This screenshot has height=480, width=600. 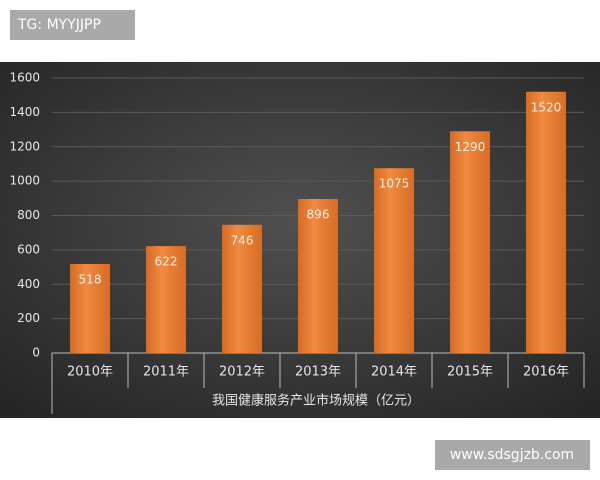 What do you see at coordinates (28, 284) in the screenshot?
I see `y-tick-label: 400` at bounding box center [28, 284].